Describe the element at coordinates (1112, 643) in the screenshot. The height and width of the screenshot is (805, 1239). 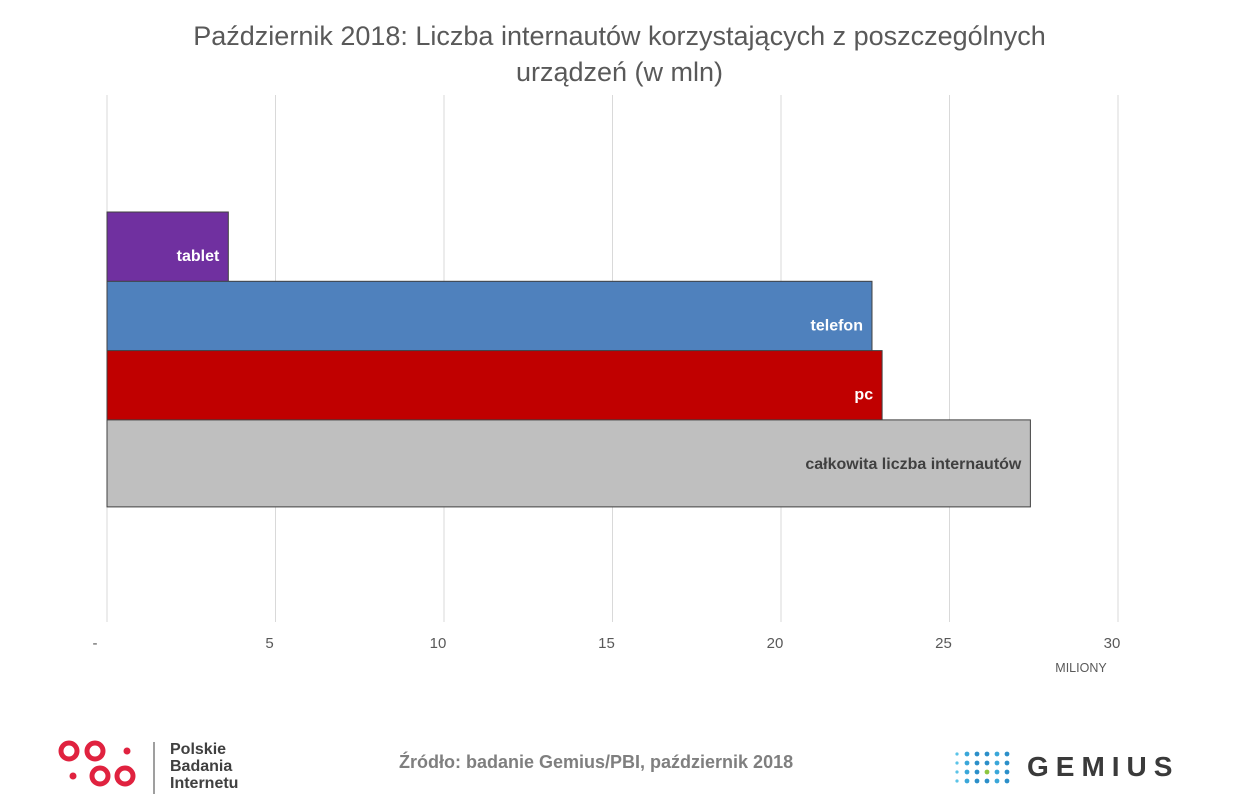
I see `x-tick-label: 30` at that location.